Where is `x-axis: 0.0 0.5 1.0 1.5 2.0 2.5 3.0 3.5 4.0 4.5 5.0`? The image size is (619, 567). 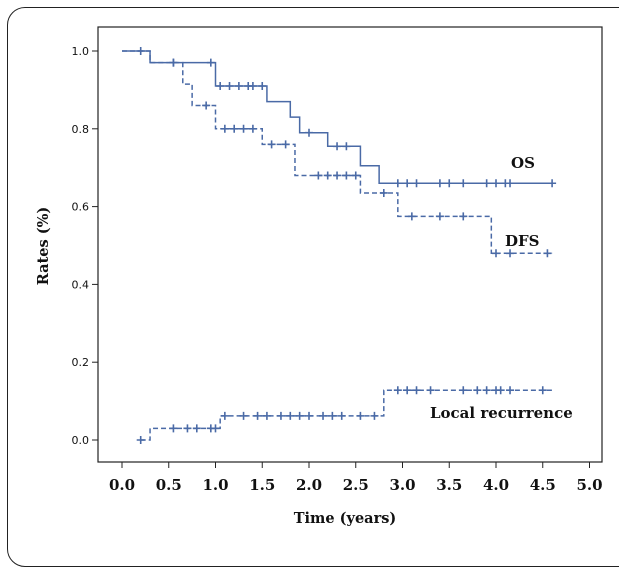 x-axis: 0.0 0.5 1.0 1.5 2.0 2.5 3.0 3.5 4.0 4.5 5.0 is located at coordinates (356, 478).